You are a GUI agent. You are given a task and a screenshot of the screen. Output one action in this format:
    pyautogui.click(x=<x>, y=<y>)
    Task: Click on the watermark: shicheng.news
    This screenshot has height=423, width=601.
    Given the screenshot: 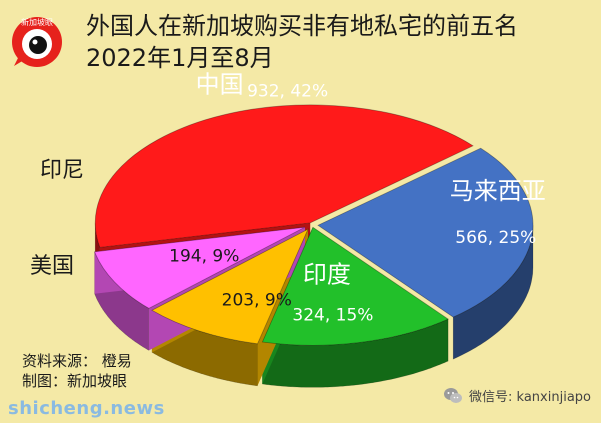 What is the action you would take?
    pyautogui.click(x=86, y=408)
    